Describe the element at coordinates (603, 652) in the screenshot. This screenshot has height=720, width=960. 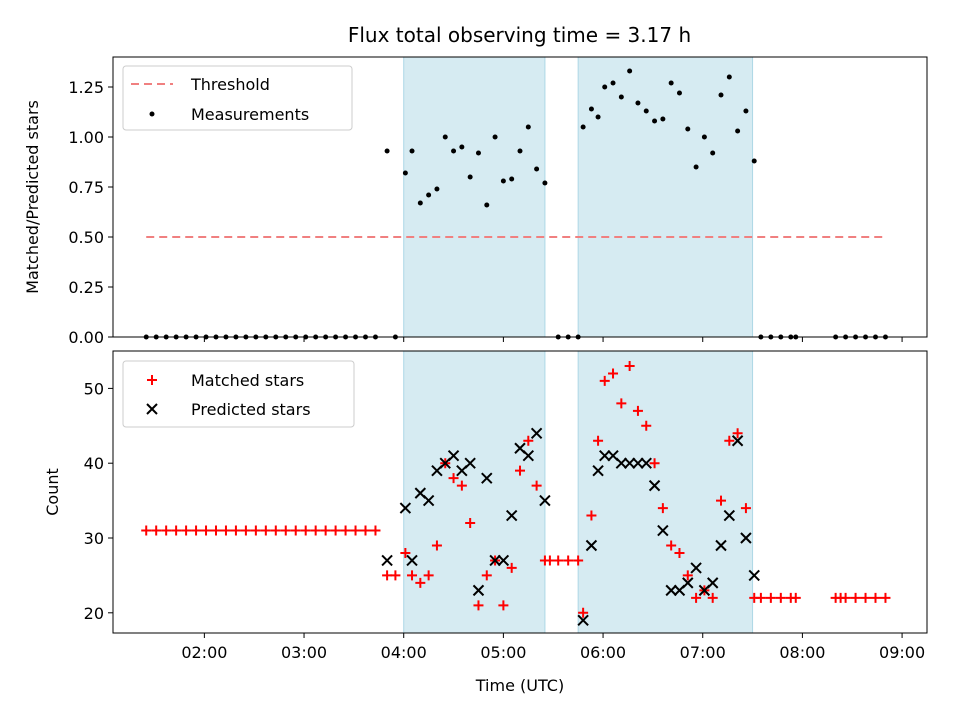
I see `x-tick-label: 06:00` at that location.